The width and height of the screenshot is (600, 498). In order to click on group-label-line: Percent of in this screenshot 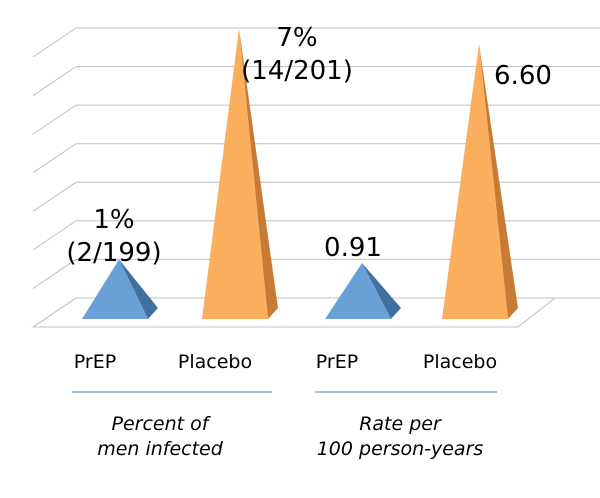, I will do `click(162, 424)`.